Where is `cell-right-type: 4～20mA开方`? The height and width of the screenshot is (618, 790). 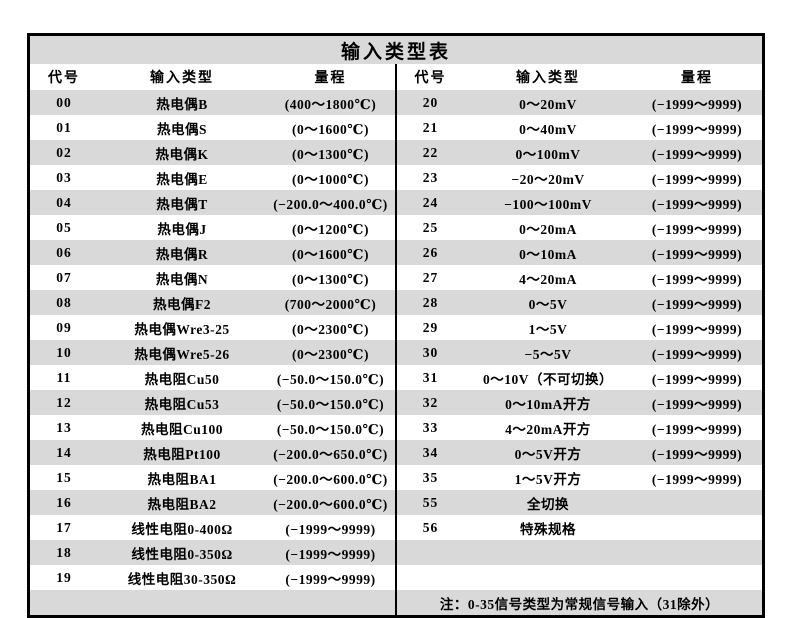
cell-right-type: 4～20mA开方 is located at coordinates (548, 427).